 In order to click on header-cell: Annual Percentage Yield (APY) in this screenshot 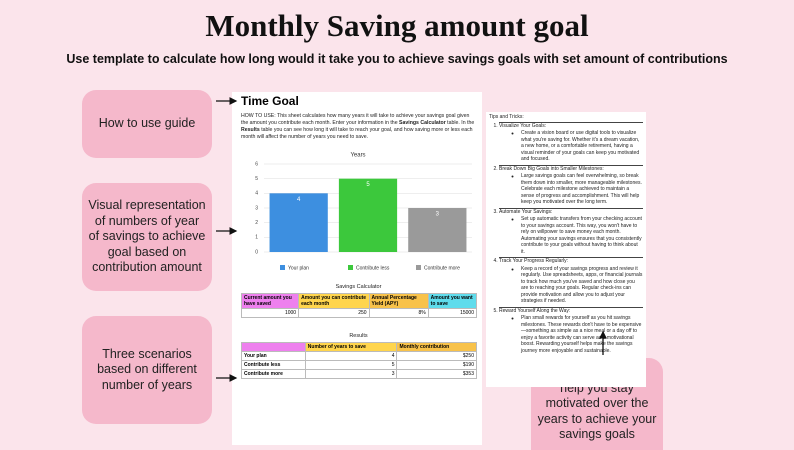, I will do `click(398, 301)`.